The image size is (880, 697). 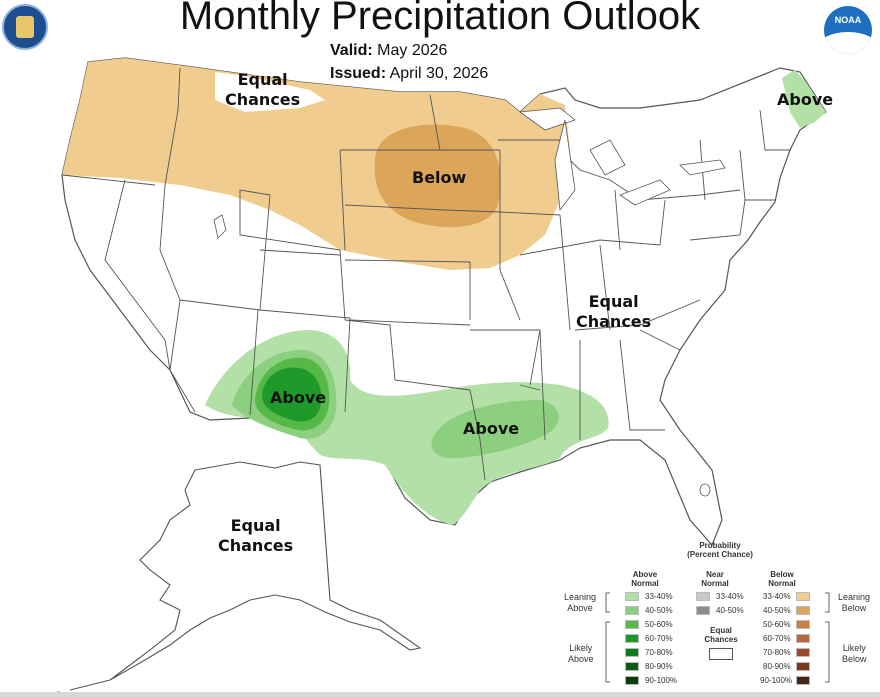 What do you see at coordinates (720, 554) in the screenshot?
I see `legend-title-line2: (Percent Chance)` at bounding box center [720, 554].